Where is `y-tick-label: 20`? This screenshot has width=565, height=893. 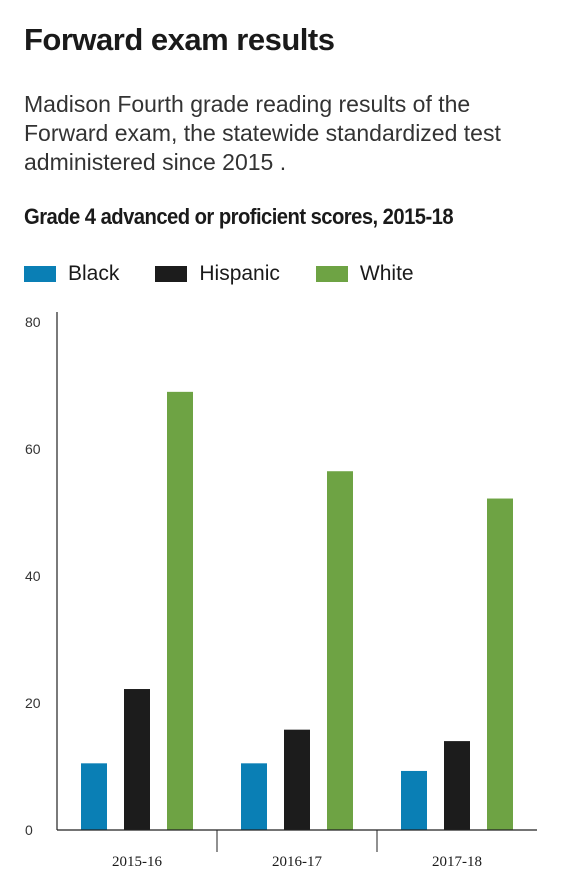 y-tick-label: 20 is located at coordinates (33, 703).